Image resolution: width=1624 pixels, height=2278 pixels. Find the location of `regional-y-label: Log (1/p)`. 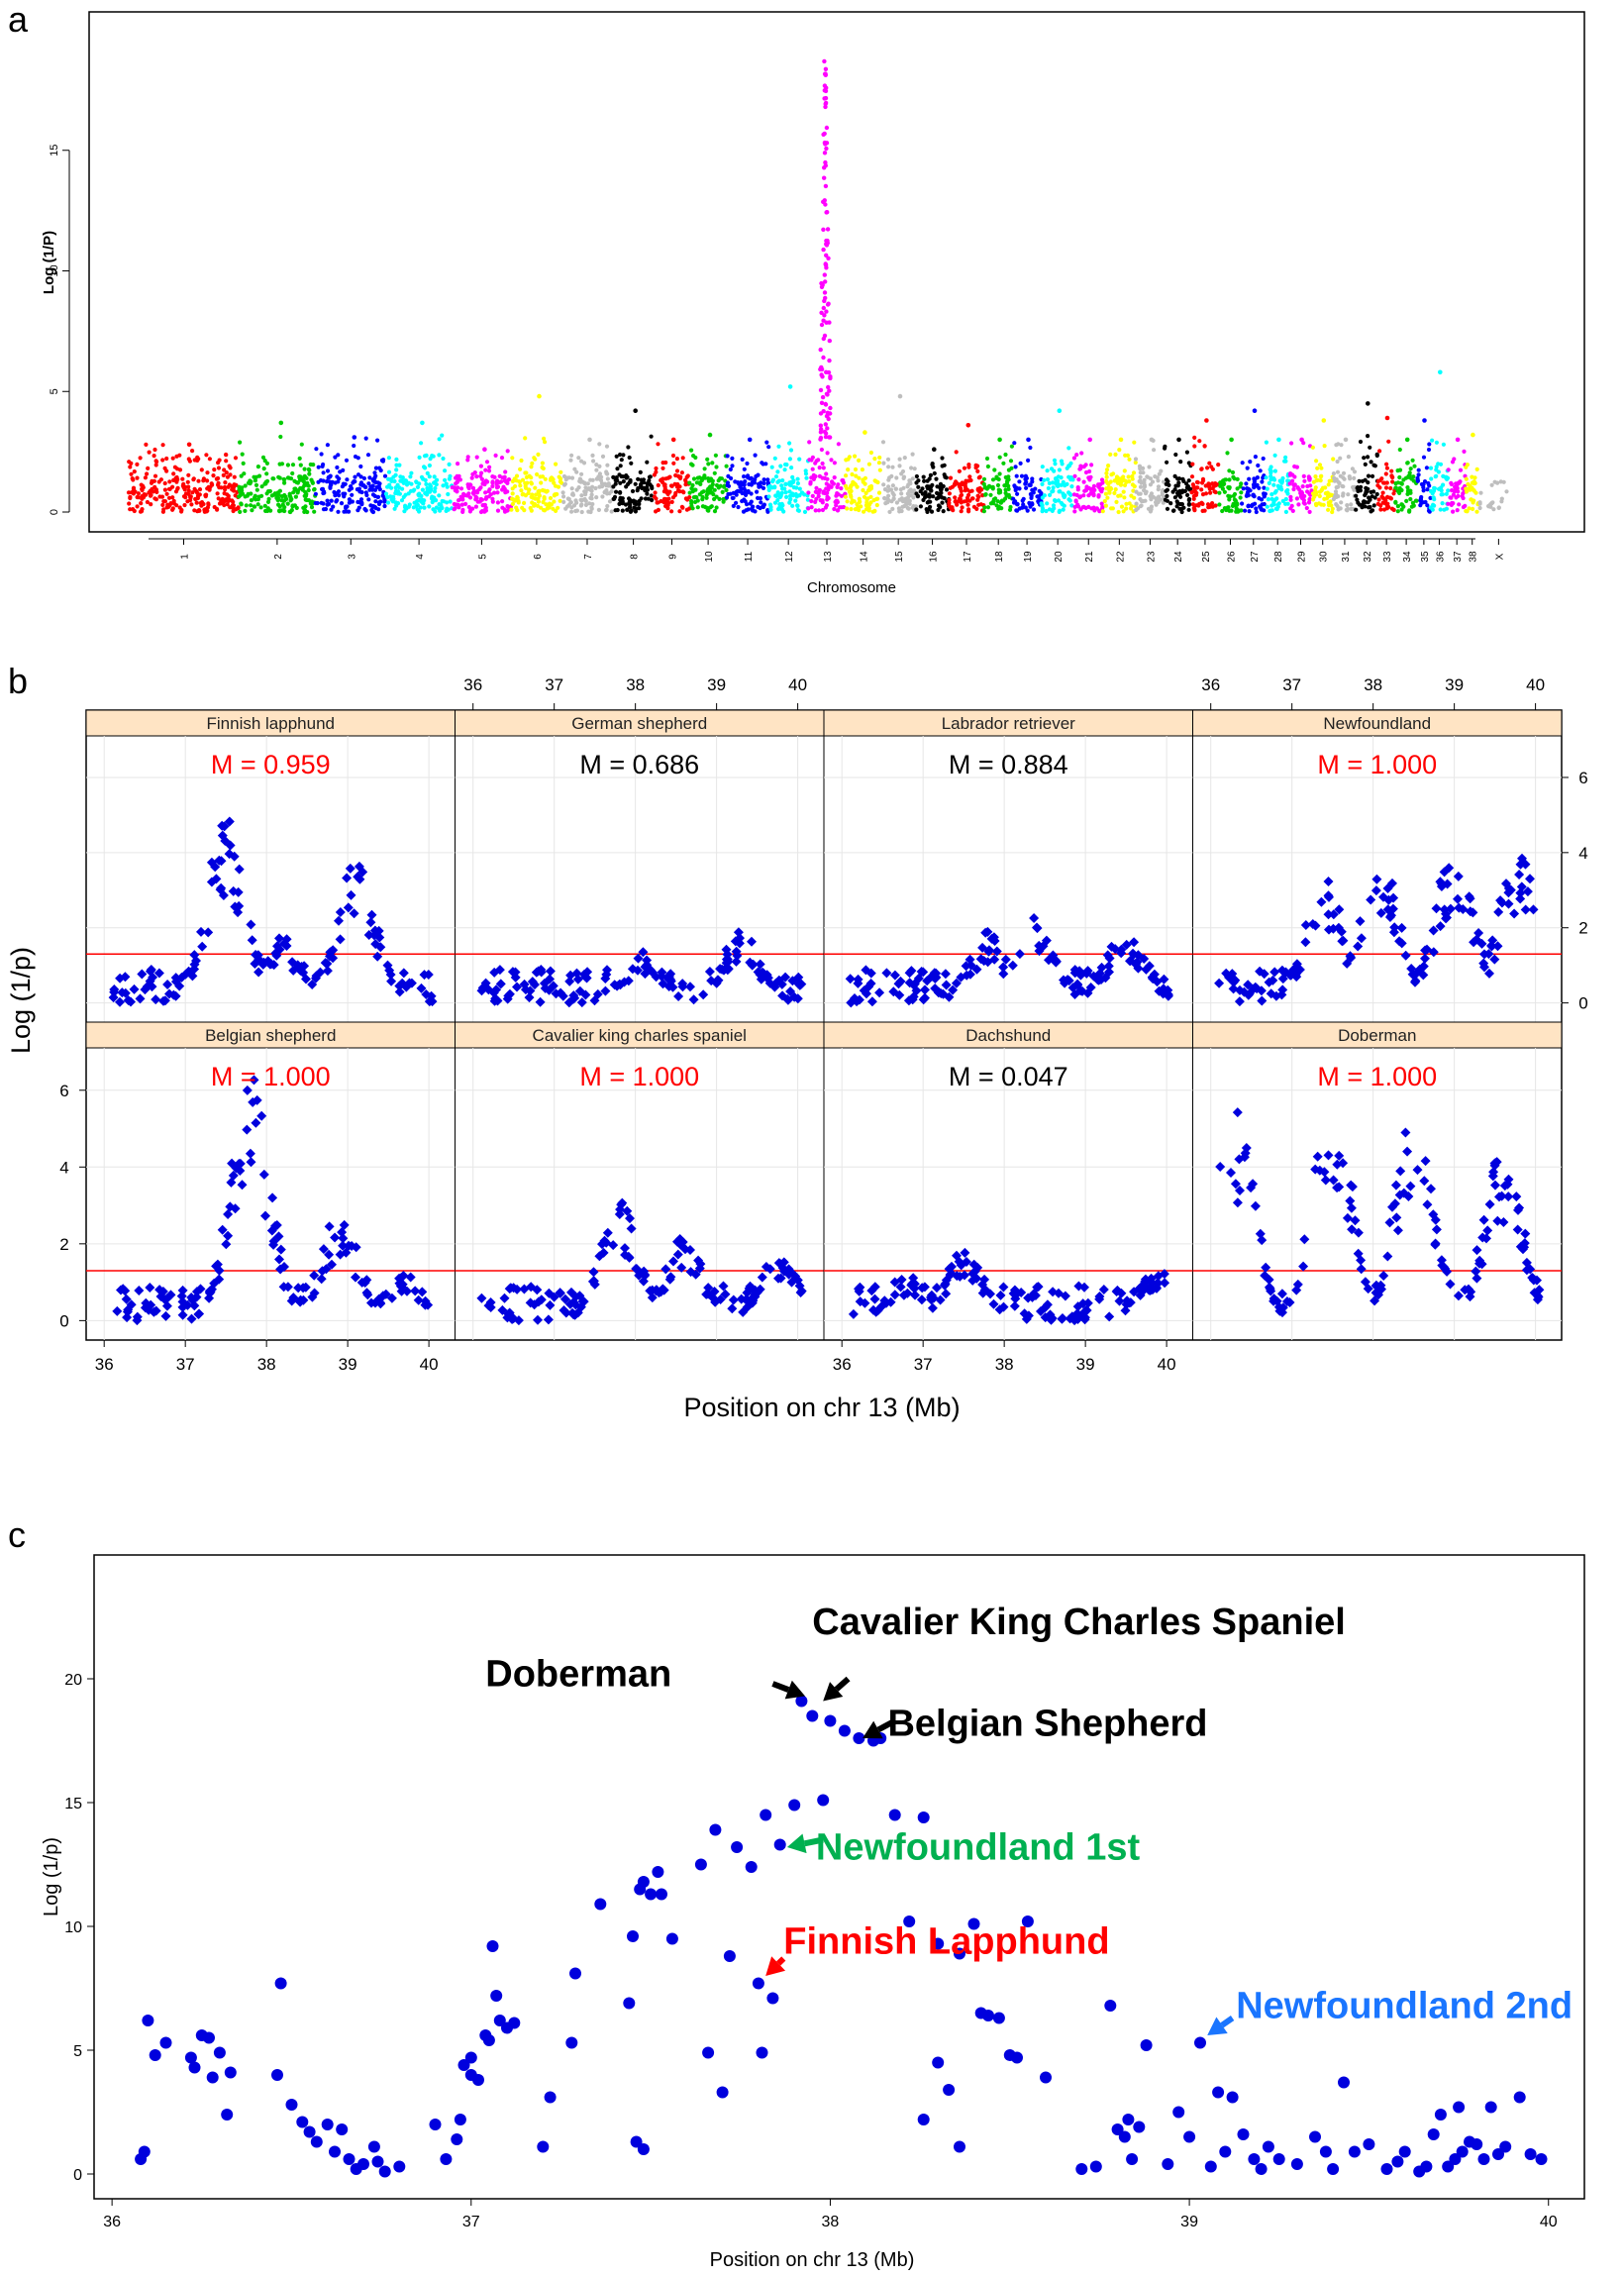

regional-y-label: Log (1/p) is located at coordinates (51, 1876).